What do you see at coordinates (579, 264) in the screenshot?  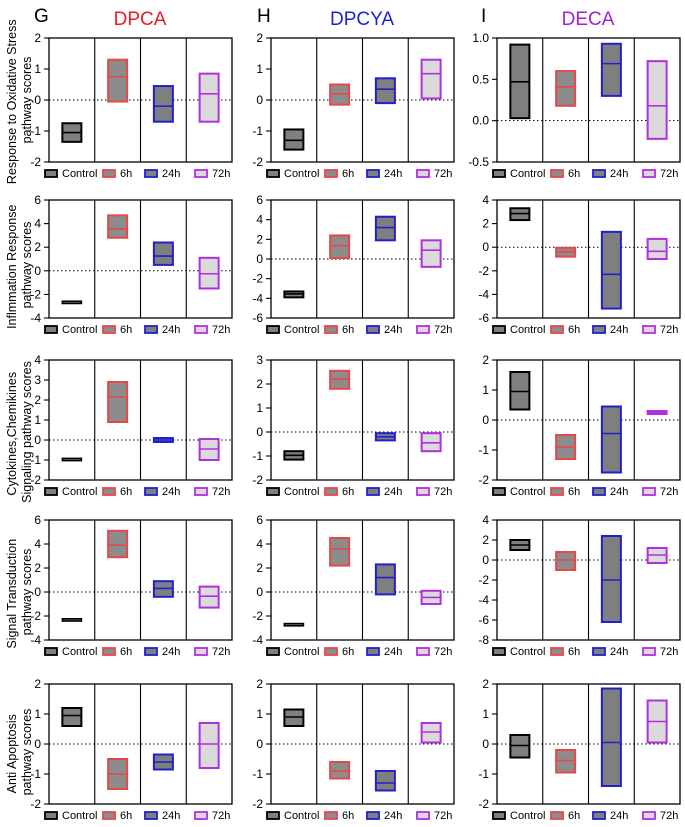 I see `panel-r1-c2: -6 -4 -2 0 2 4 Control 6h 24h 72h` at bounding box center [579, 264].